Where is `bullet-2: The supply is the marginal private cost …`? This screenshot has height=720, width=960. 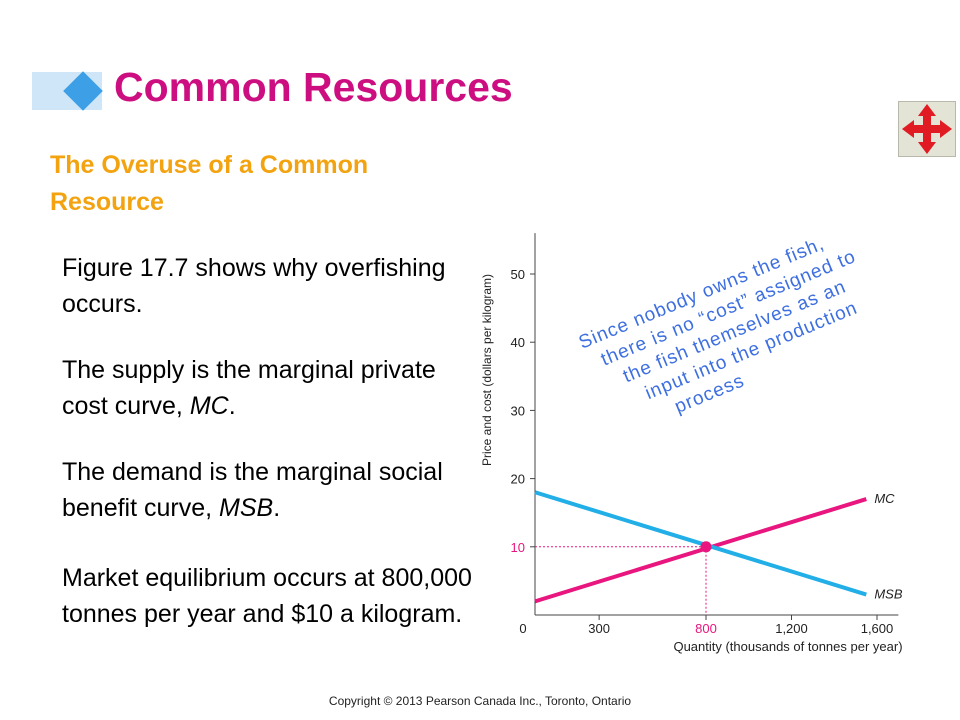 bullet-2: The supply is the marginal private cost … is located at coordinates (267, 388).